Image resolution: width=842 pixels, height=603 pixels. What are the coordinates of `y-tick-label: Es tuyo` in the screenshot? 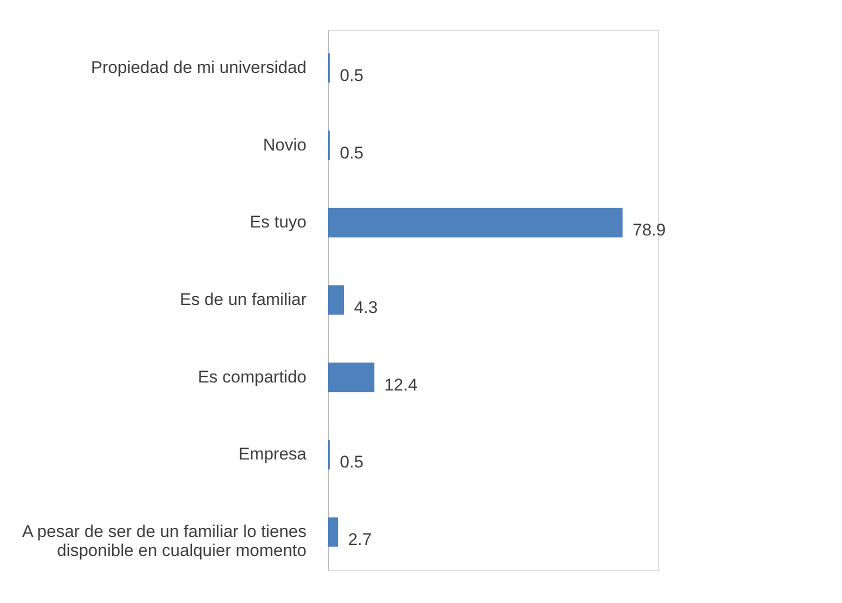 It's located at (278, 222).